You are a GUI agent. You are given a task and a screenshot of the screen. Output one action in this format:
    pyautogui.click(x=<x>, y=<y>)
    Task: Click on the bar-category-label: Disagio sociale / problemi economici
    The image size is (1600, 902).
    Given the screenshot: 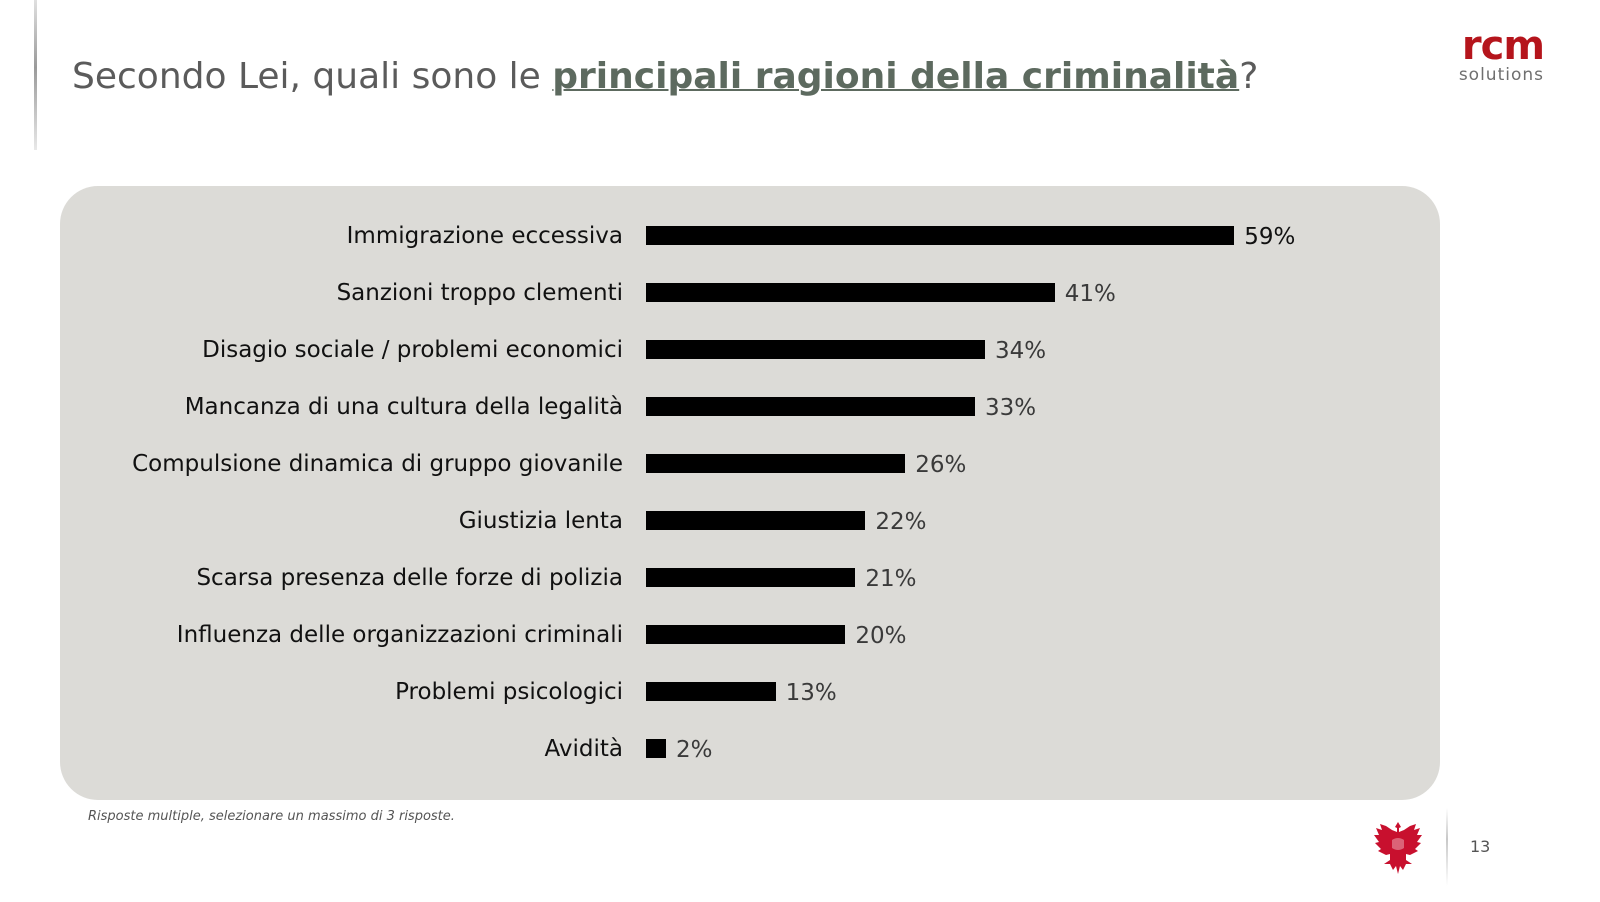 What is the action you would take?
    pyautogui.click(x=412, y=350)
    